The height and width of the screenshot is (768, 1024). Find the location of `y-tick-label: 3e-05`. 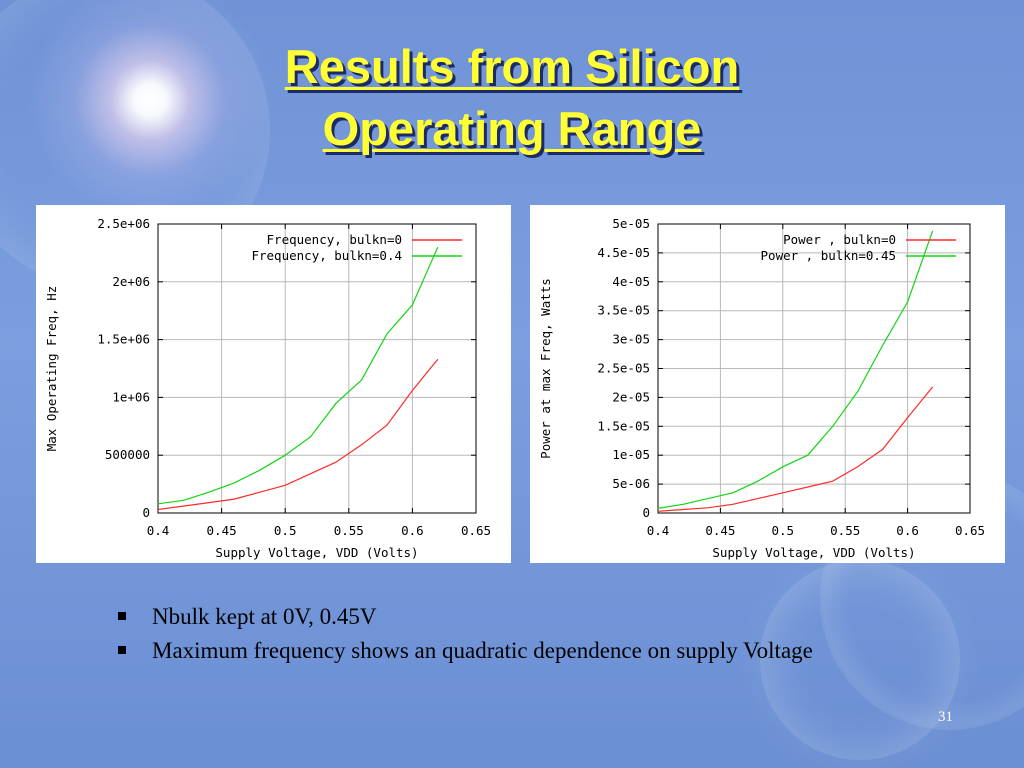

y-tick-label: 3e-05 is located at coordinates (631, 339).